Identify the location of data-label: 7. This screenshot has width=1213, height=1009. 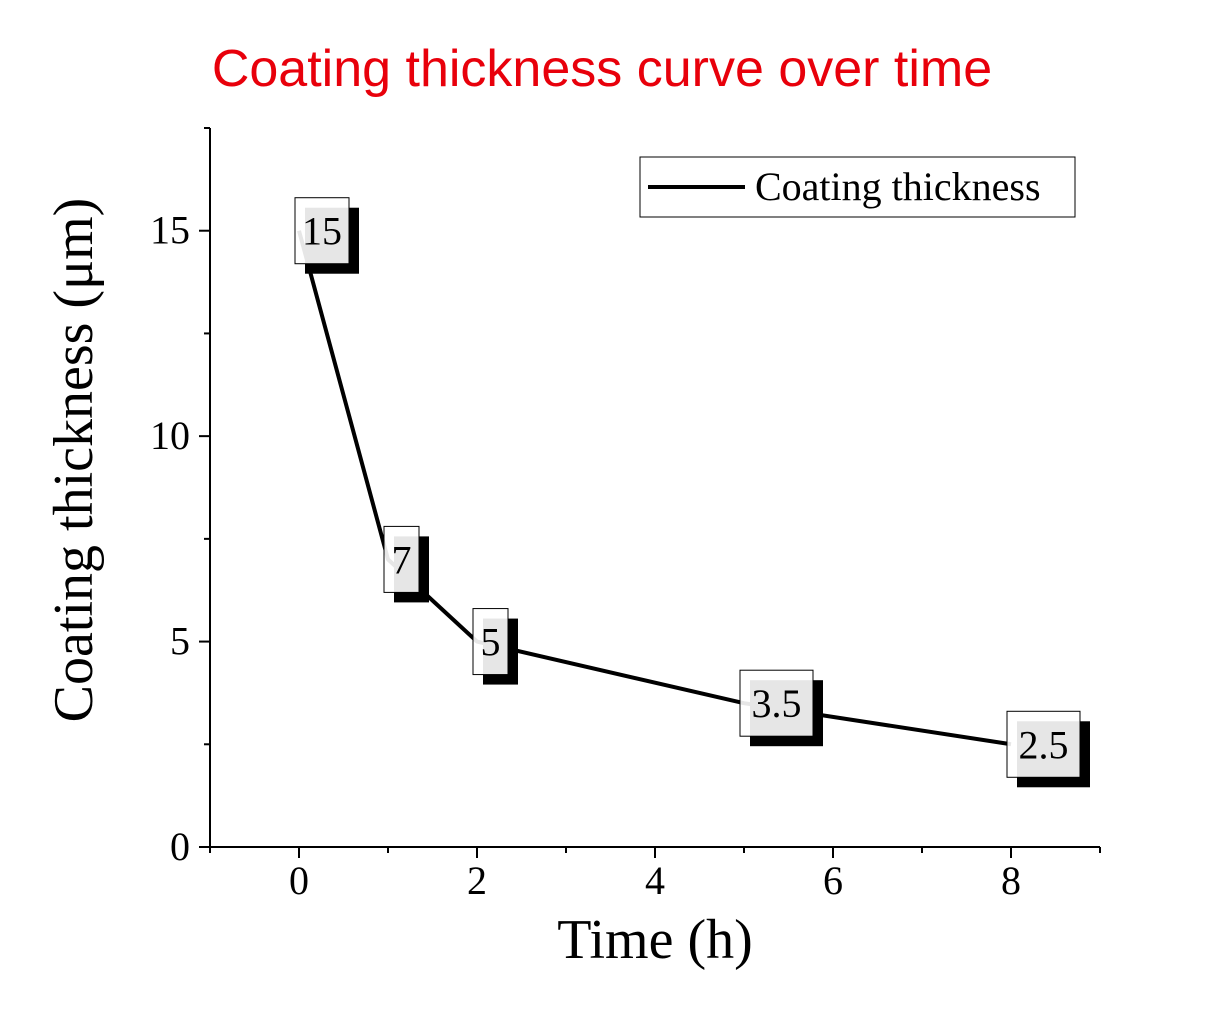
(406, 564).